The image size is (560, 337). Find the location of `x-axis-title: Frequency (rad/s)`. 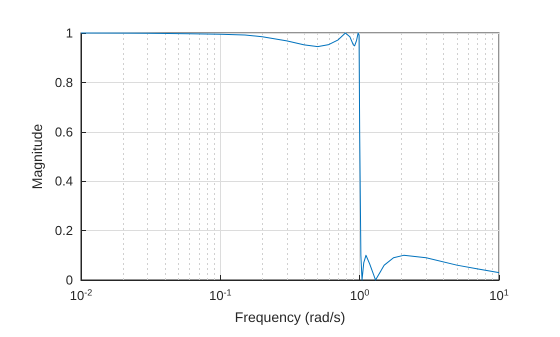

x-axis-title: Frequency (rad/s) is located at coordinates (290, 317).